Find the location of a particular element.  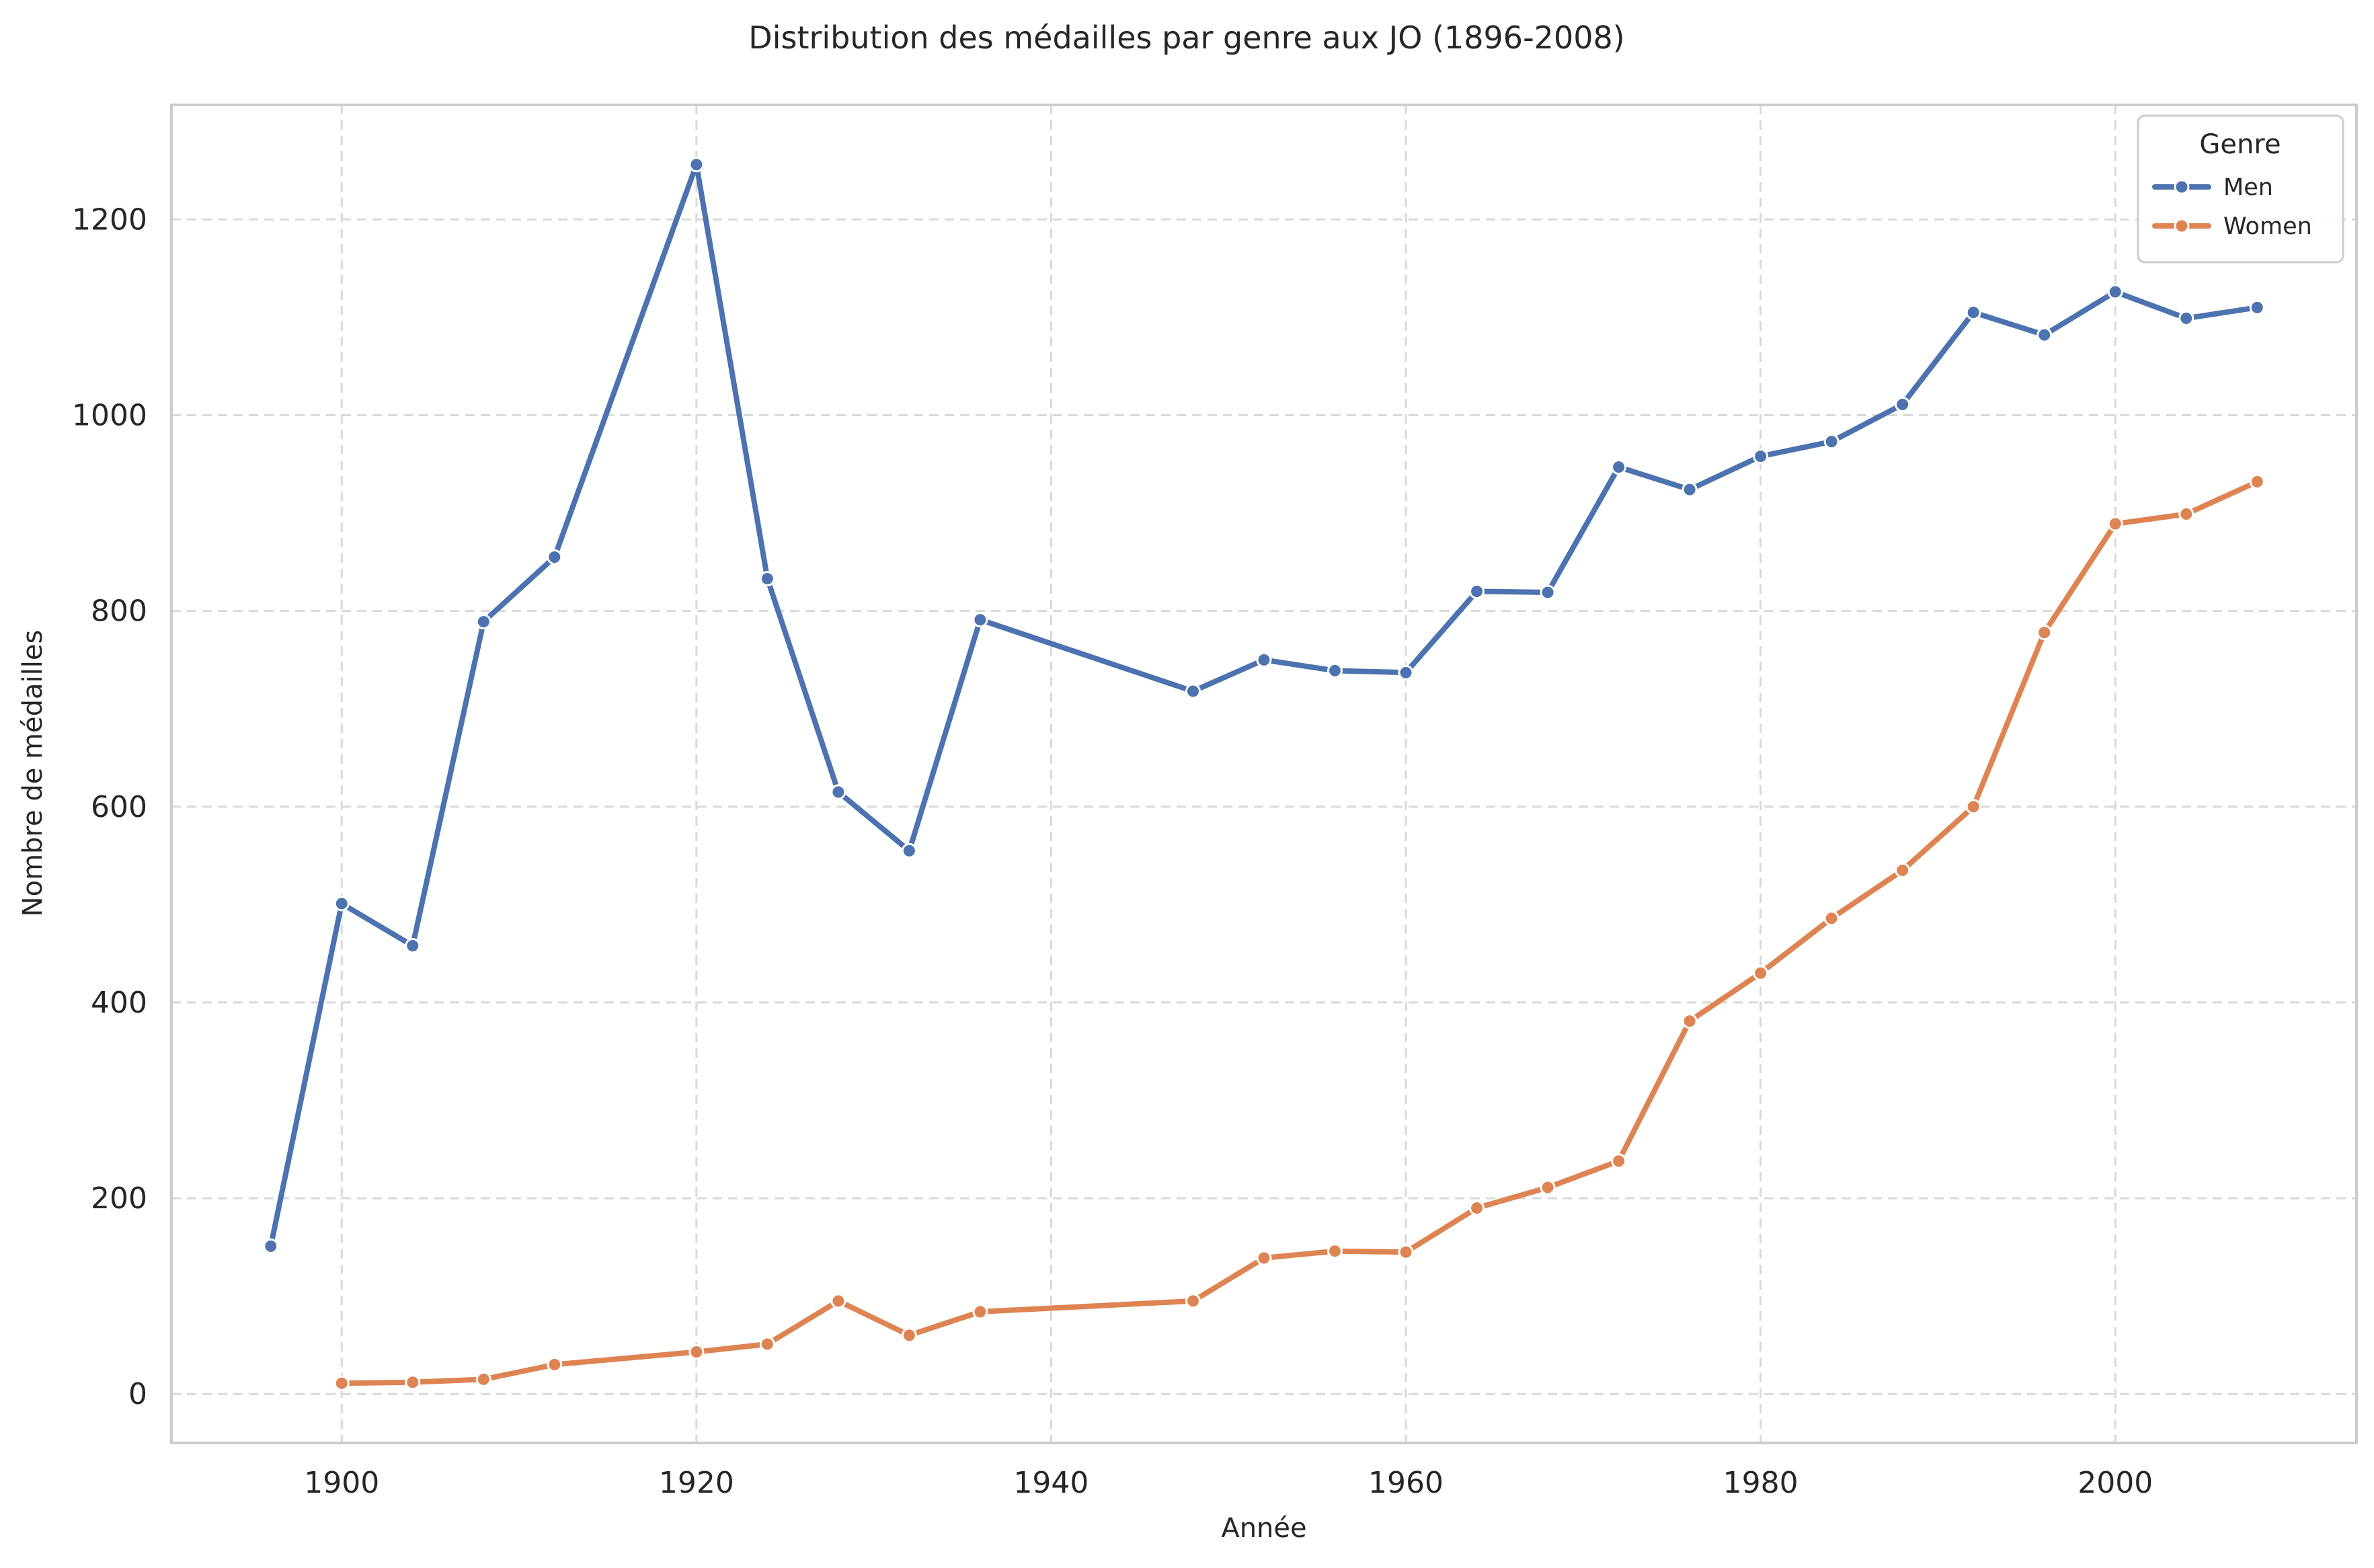

y-tick-label: 400 is located at coordinates (119, 1003).